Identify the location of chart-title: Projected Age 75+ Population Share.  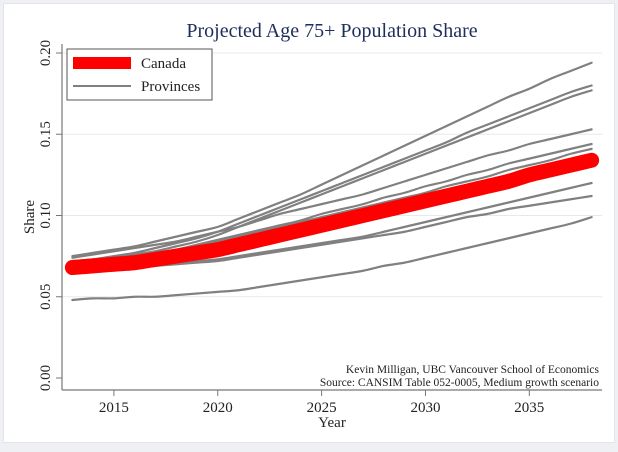
(331, 31).